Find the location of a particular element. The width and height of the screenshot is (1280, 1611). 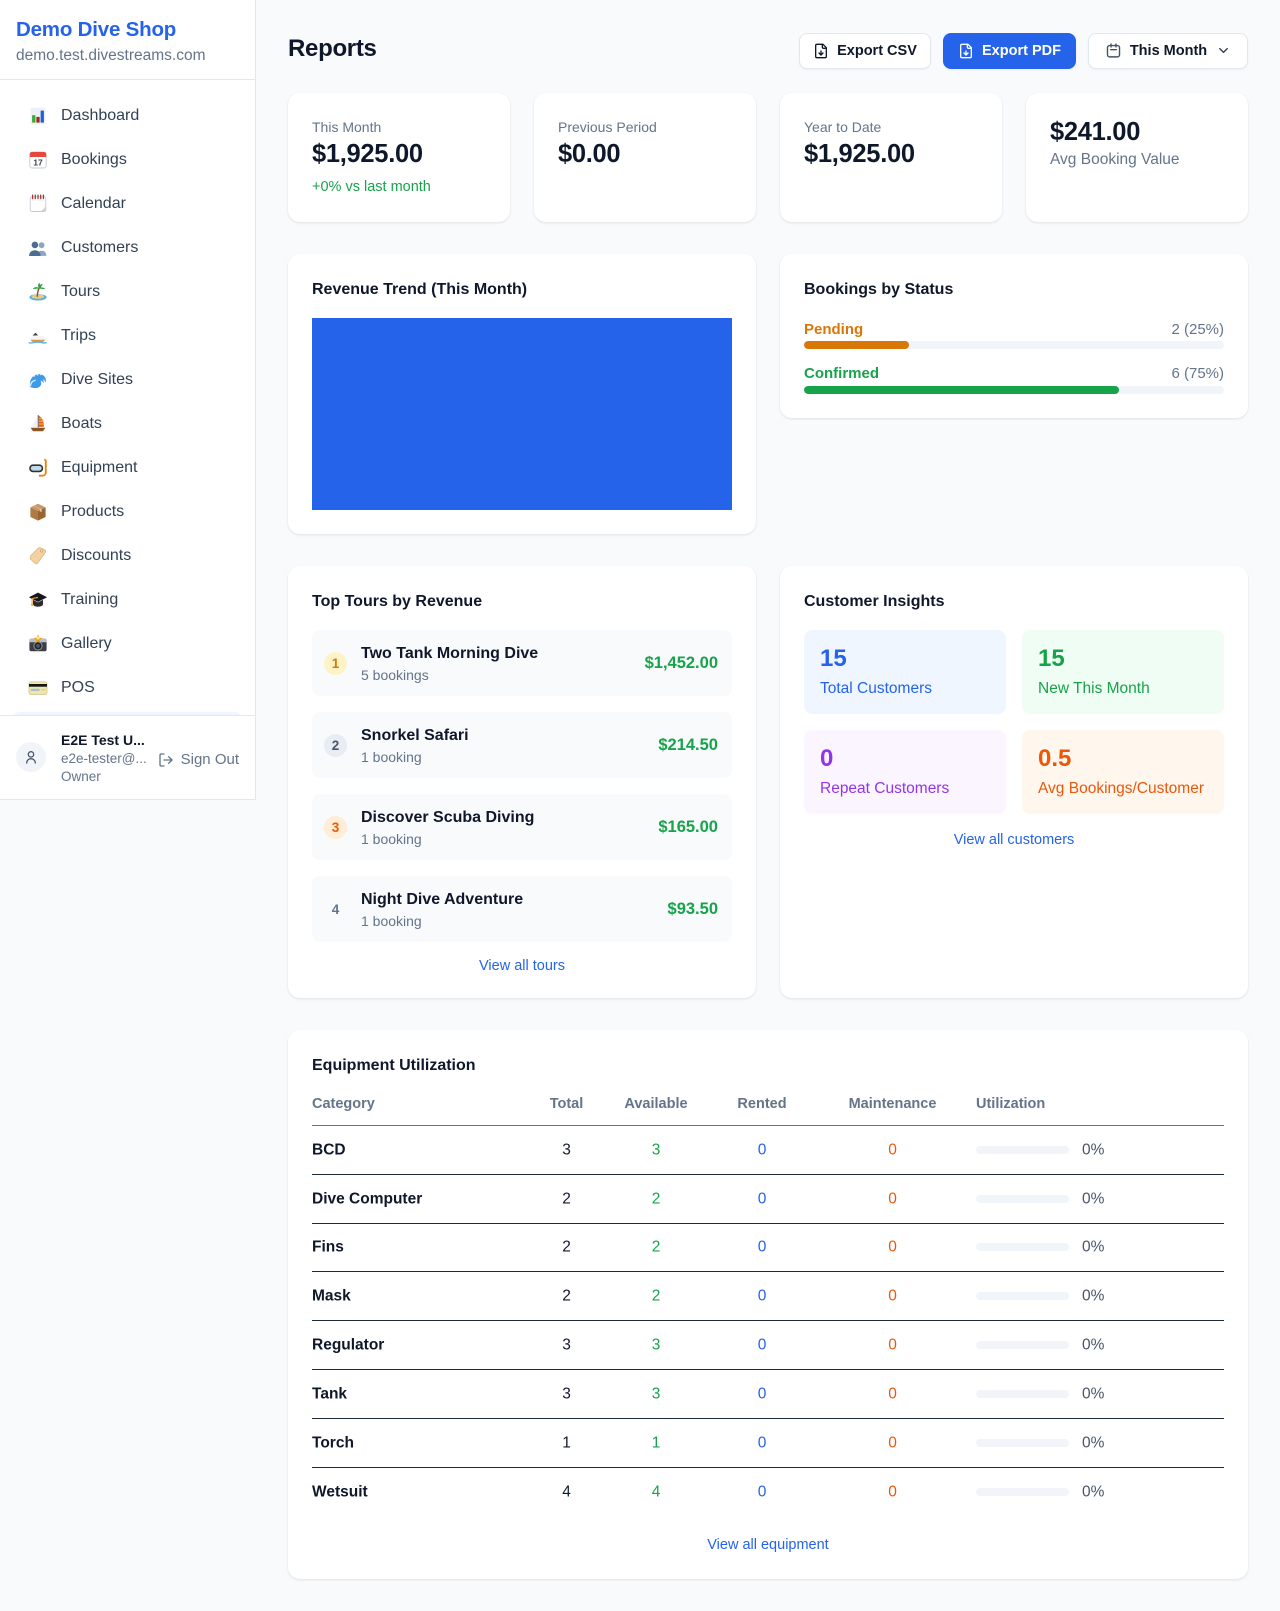

svg-text: 17 is located at coordinates (38, 163).